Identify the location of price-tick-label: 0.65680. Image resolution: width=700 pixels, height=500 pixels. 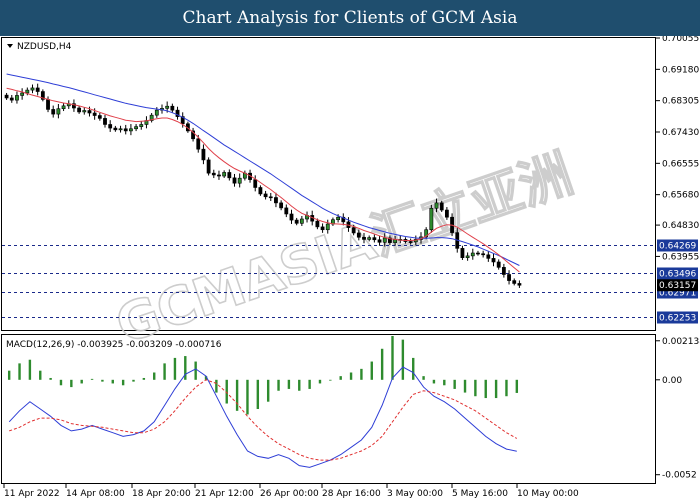
(680, 196).